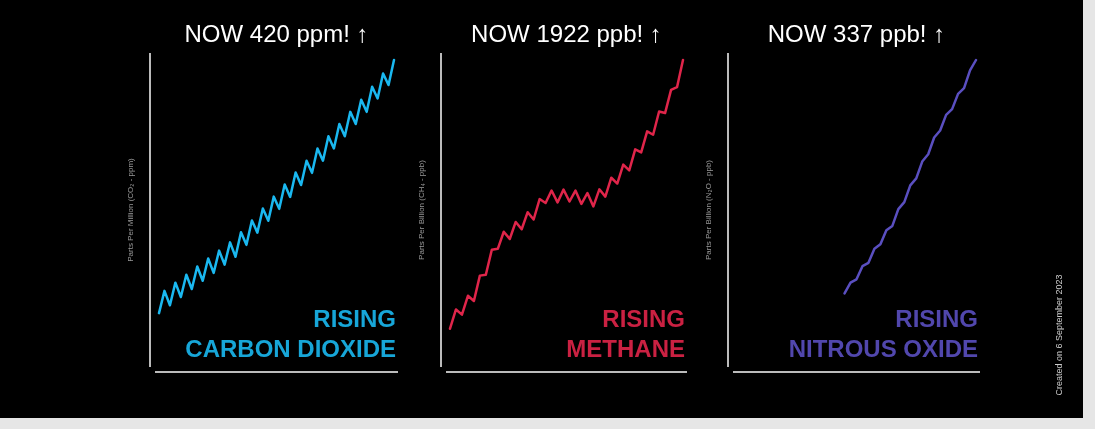 This screenshot has width=1095, height=429. I want to click on chart-title: NOW 420 ppm! ↑, so click(276, 33).